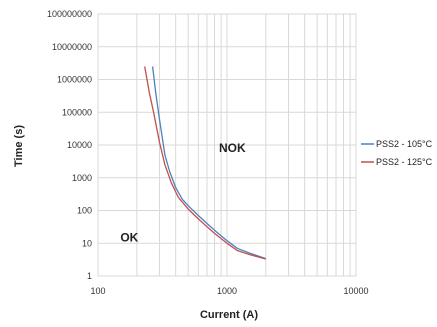  What do you see at coordinates (19, 146) in the screenshot?
I see `y-axis-title: Time (s)` at bounding box center [19, 146].